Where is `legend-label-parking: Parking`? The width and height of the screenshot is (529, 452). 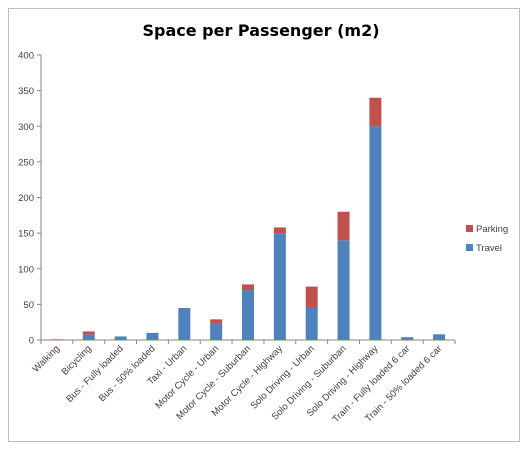
legend-label-parking: Parking is located at coordinates (492, 229).